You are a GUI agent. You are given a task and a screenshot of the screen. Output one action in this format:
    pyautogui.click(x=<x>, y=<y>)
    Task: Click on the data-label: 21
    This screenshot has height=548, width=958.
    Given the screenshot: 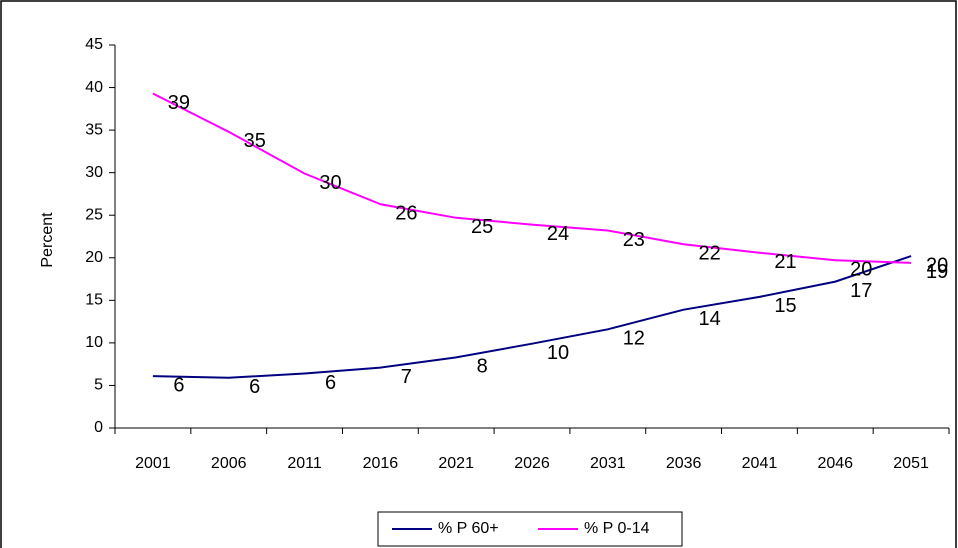 What is the action you would take?
    pyautogui.click(x=785, y=262)
    